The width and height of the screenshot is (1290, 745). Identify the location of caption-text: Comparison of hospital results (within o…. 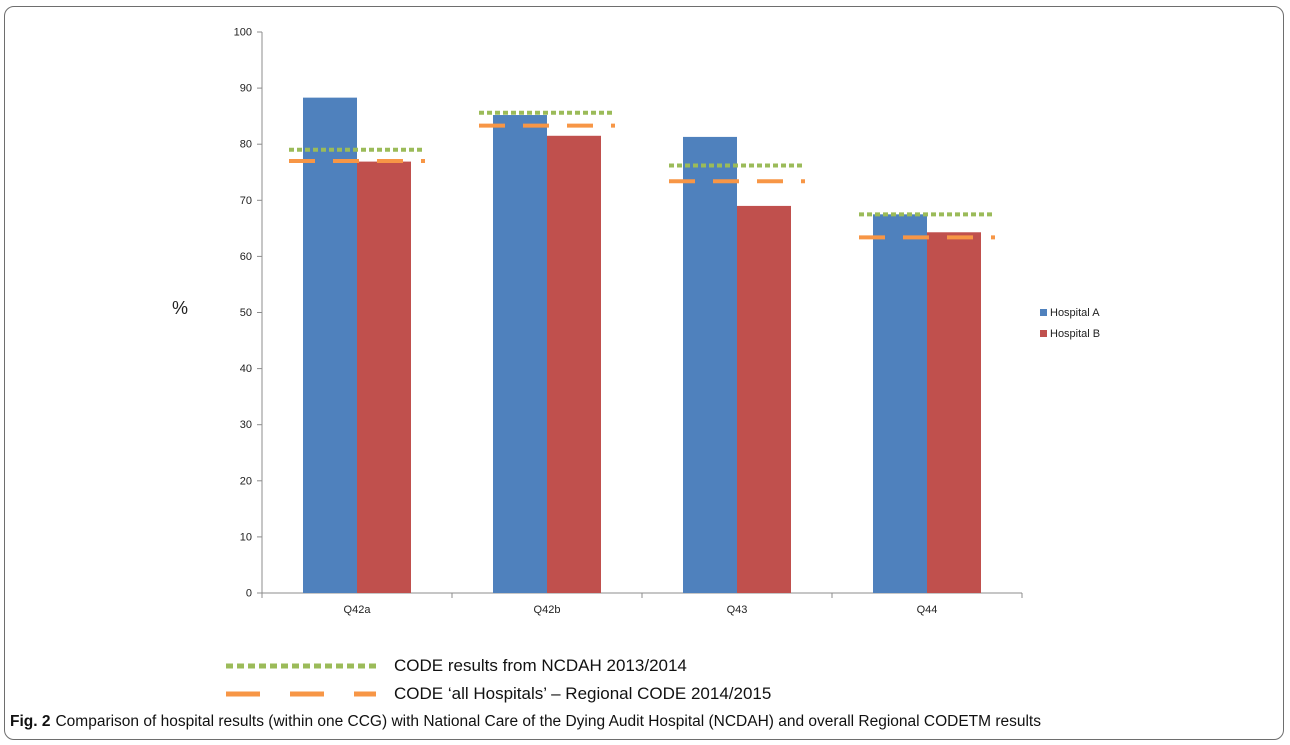
(548, 721).